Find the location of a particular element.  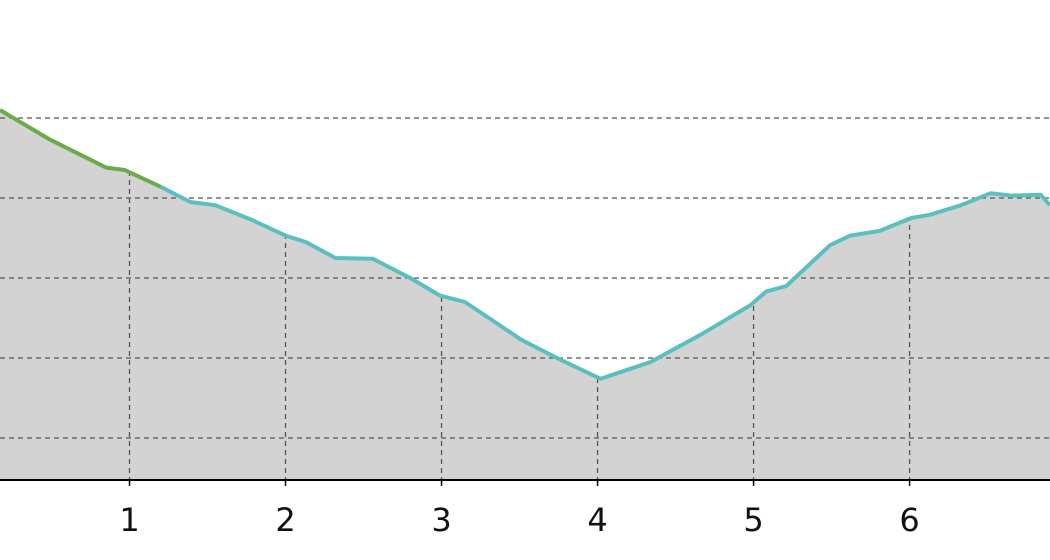

area-fill is located at coordinates (81, 295).